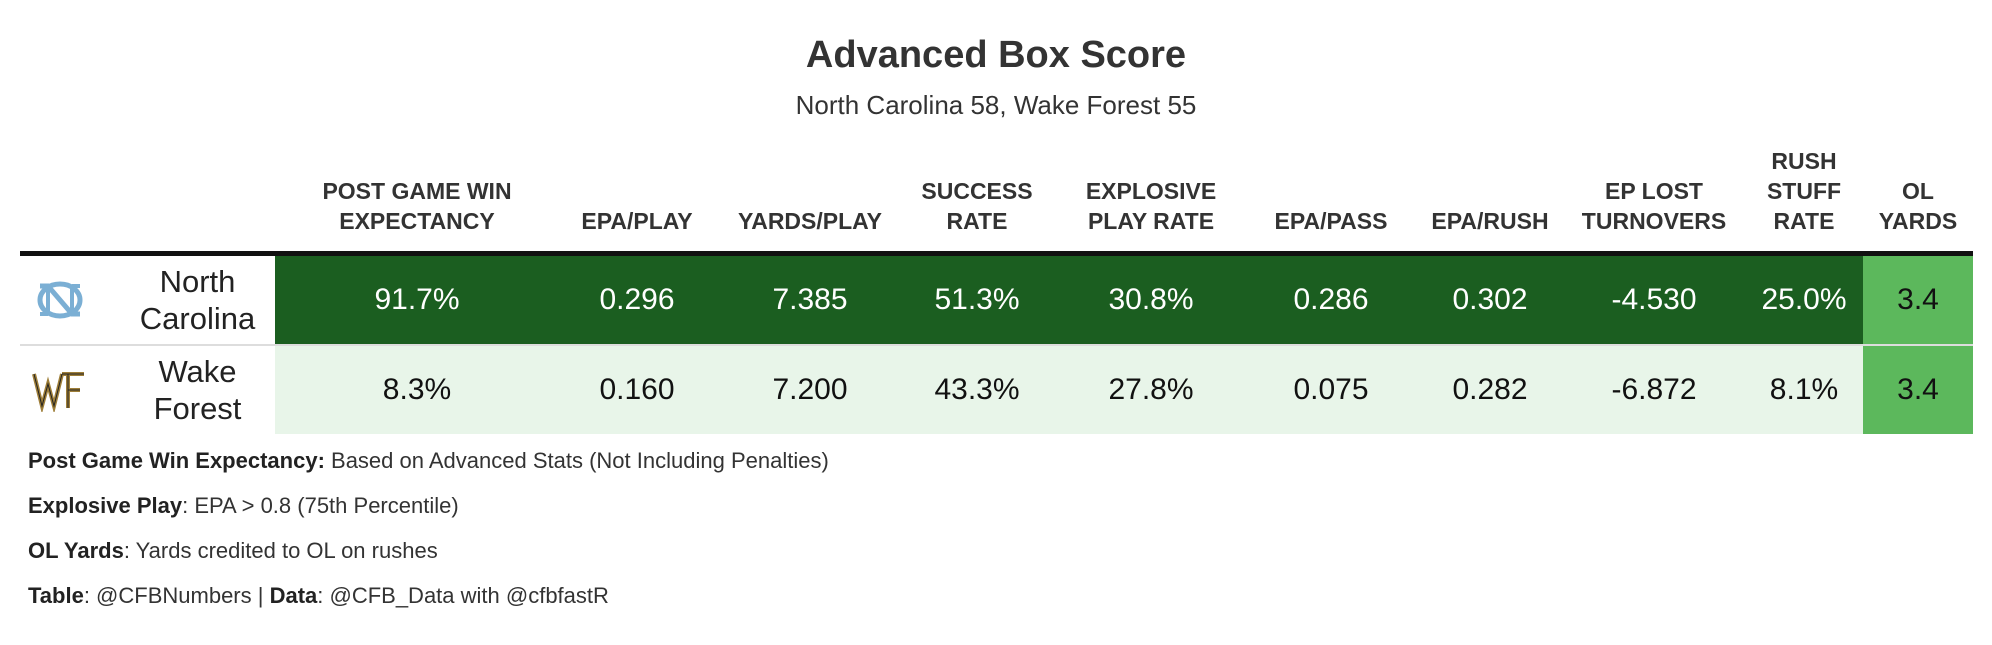  I want to click on table-cell: -6.872, so click(1654, 389).